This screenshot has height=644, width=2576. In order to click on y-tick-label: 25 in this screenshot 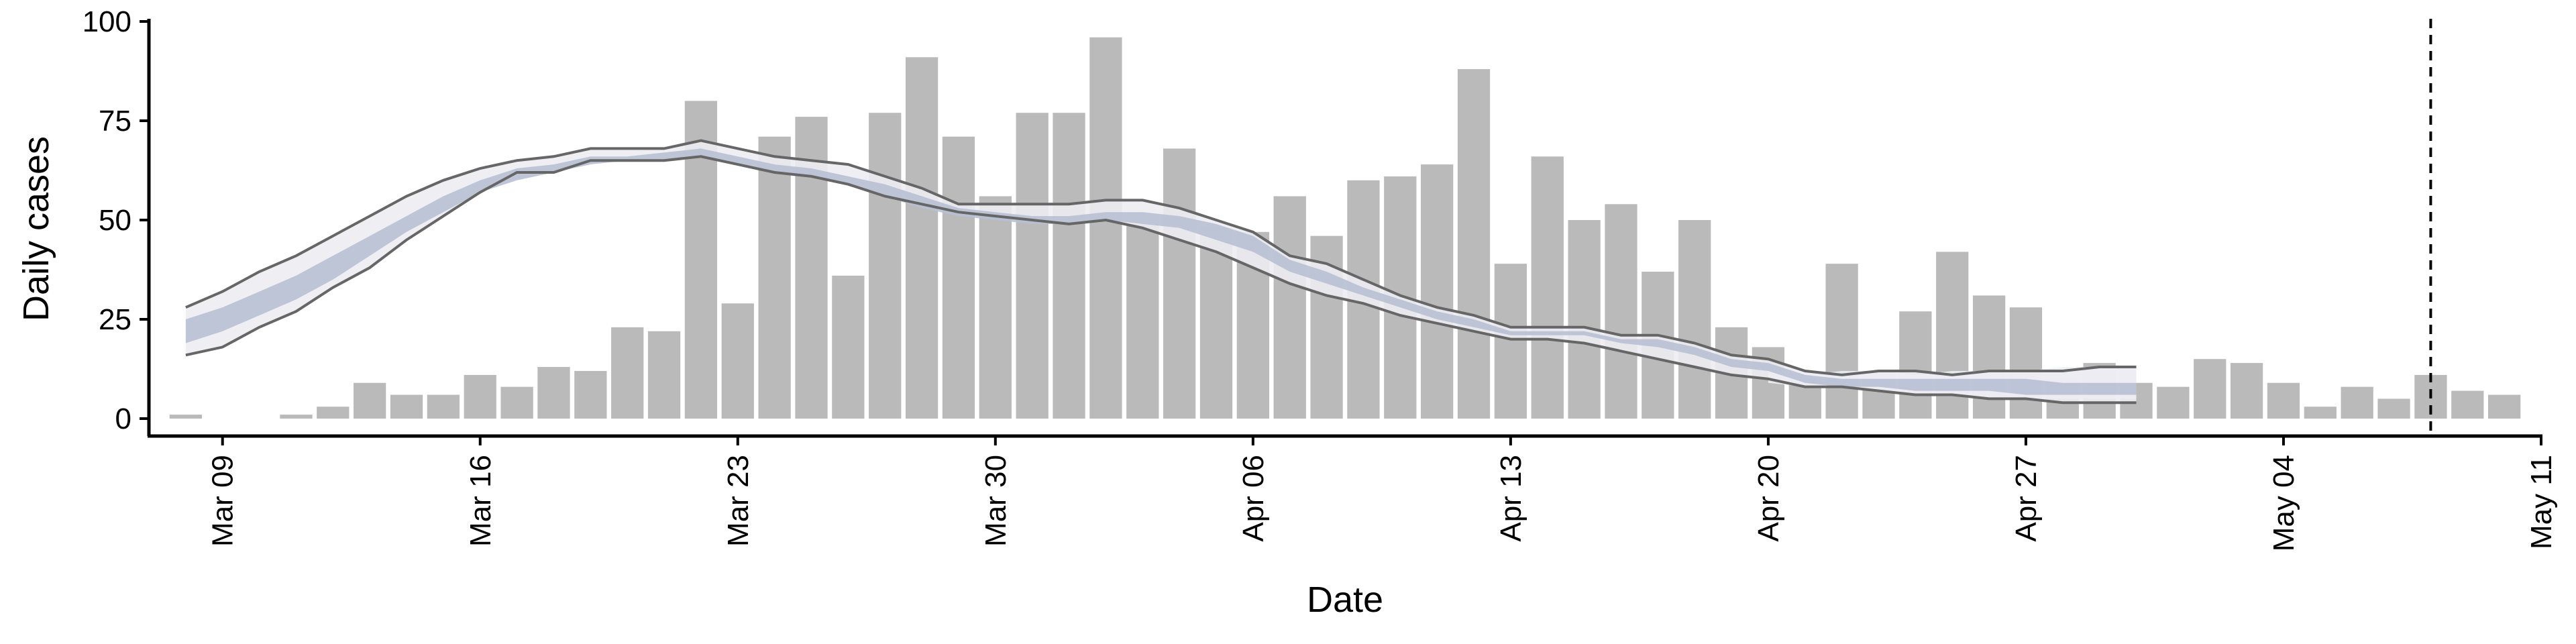, I will do `click(115, 319)`.